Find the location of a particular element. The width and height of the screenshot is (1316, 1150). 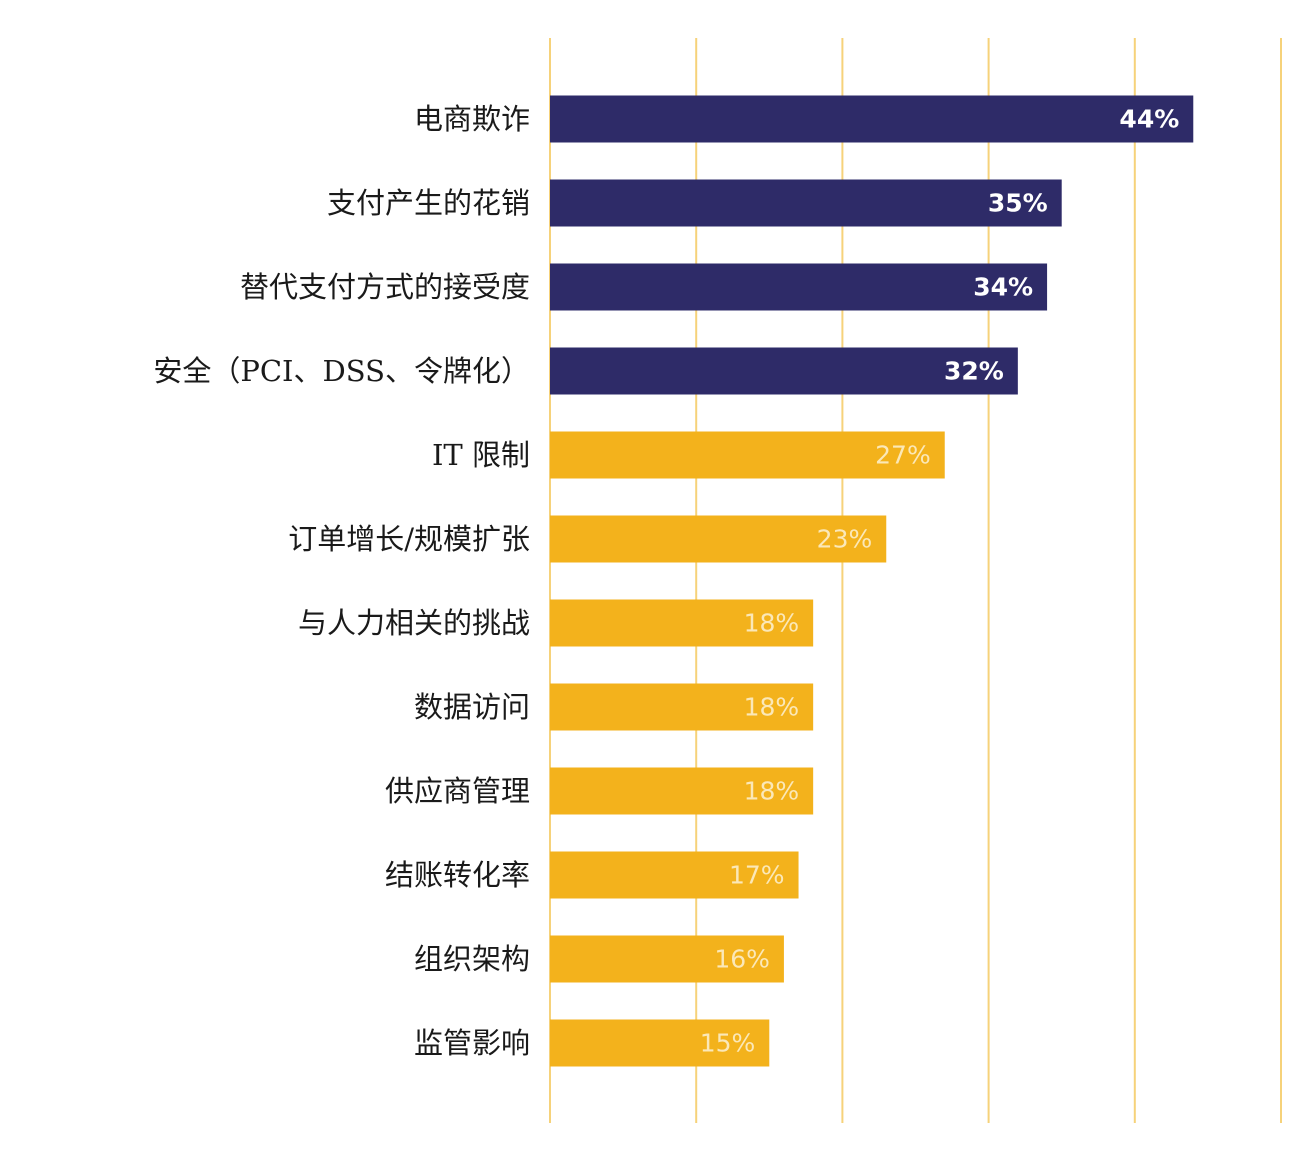

value-label-4: 27% is located at coordinates (903, 455).